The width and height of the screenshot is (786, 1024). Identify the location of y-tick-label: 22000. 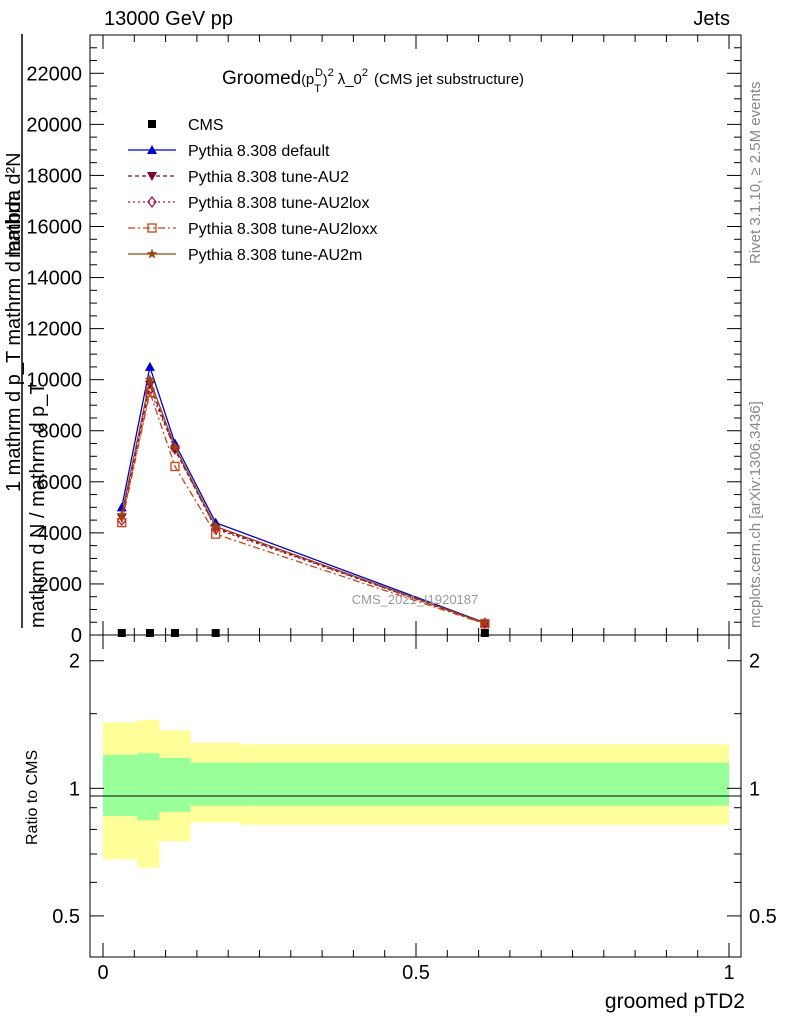
(54, 74).